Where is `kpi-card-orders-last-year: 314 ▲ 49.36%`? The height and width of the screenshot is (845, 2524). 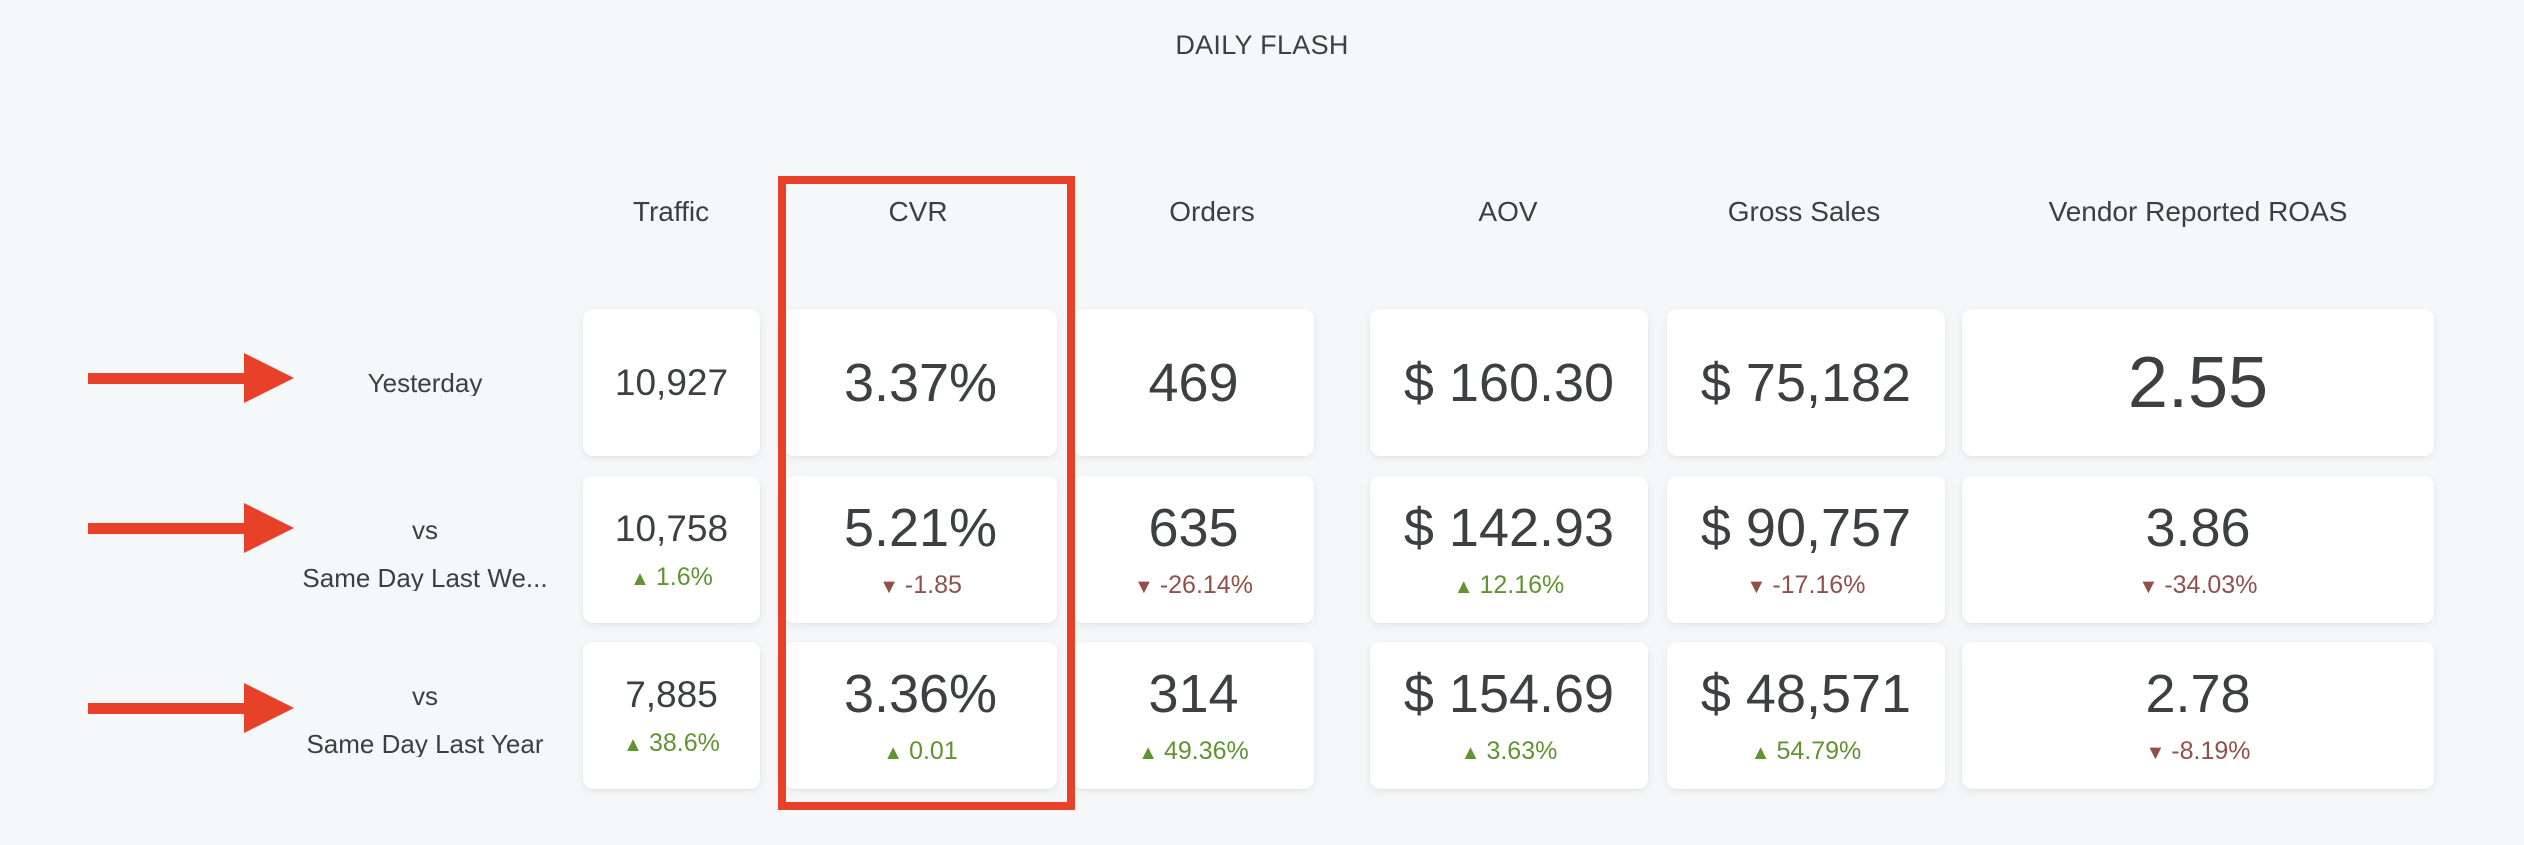 kpi-card-orders-last-year: 314 ▲ 49.36% is located at coordinates (1193, 715).